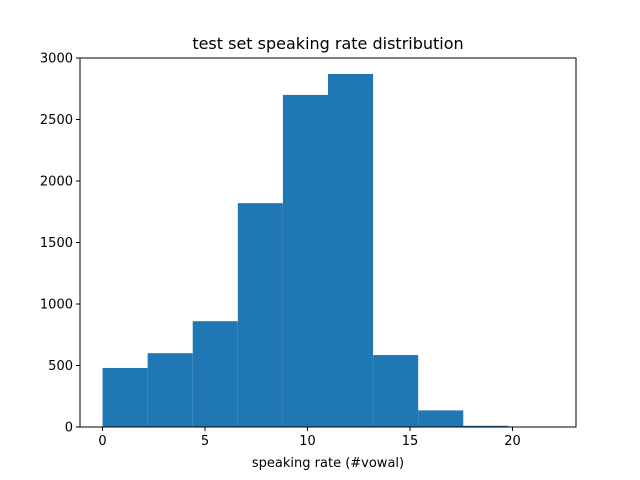 Image resolution: width=640 pixels, height=480 pixels. I want to click on x-axis-ticks: 0 5 10 15 20, so click(309, 438).